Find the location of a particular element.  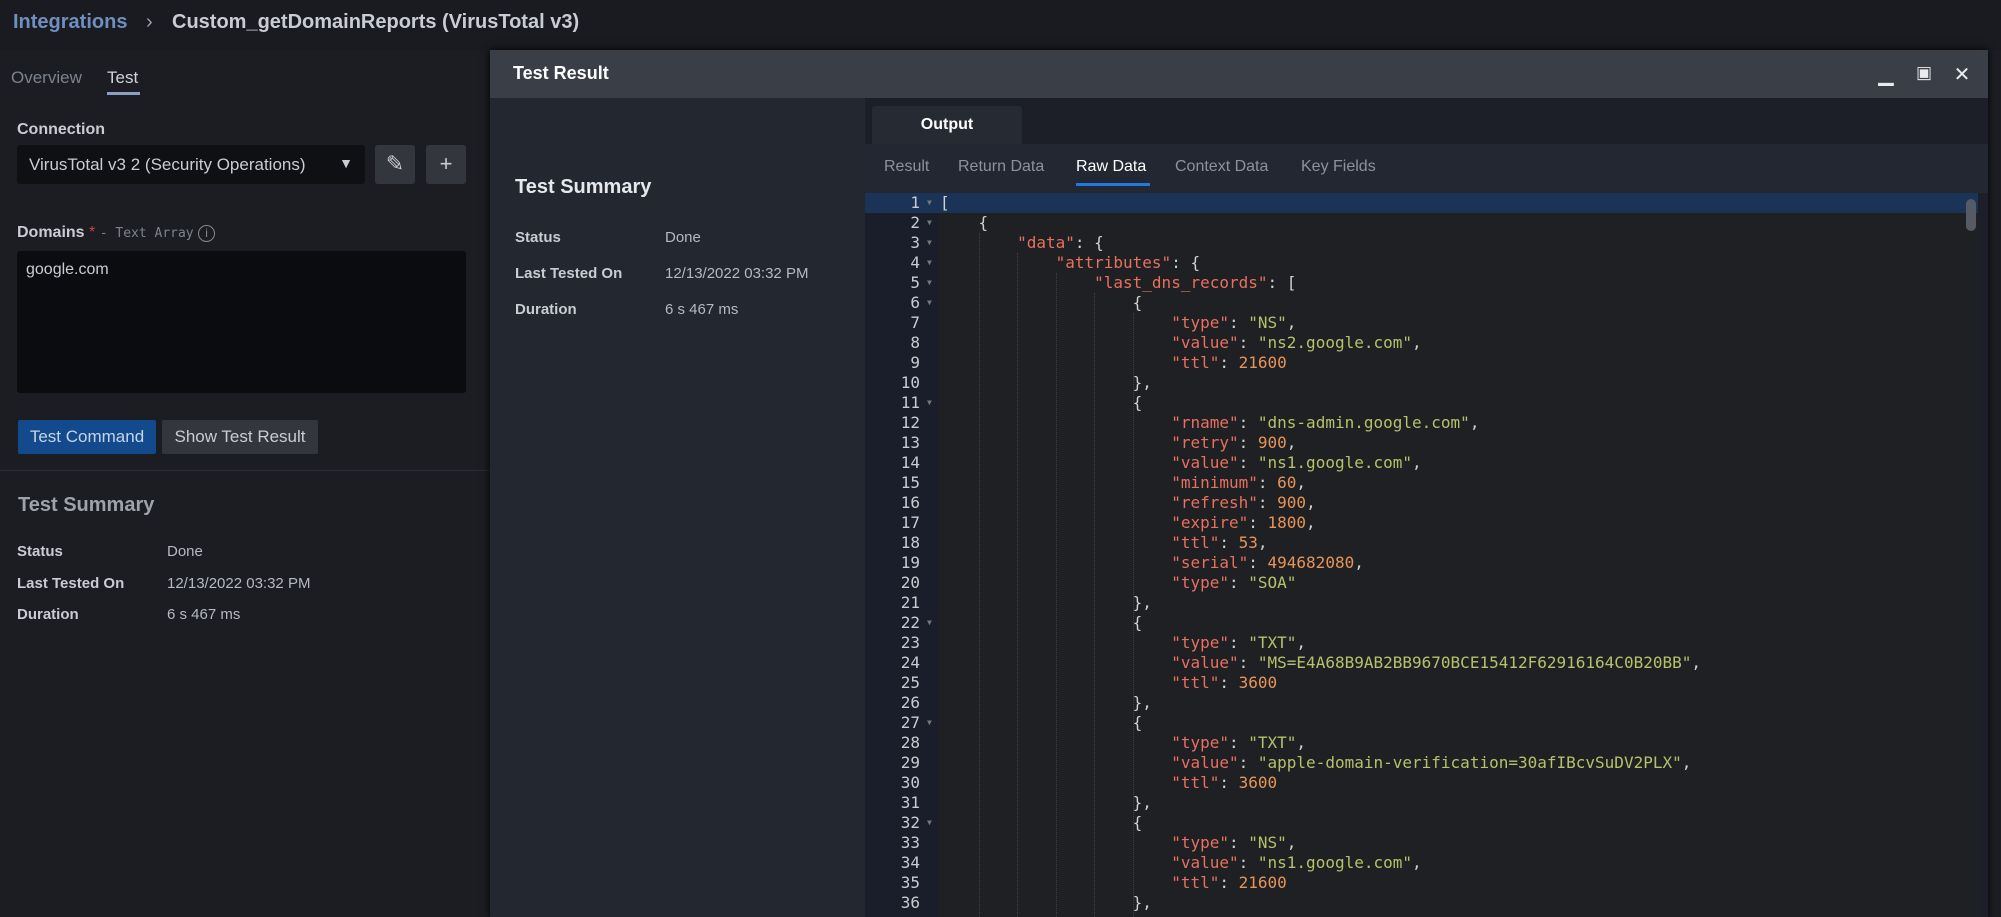

summary-key: Last Tested On is located at coordinates (569, 273).